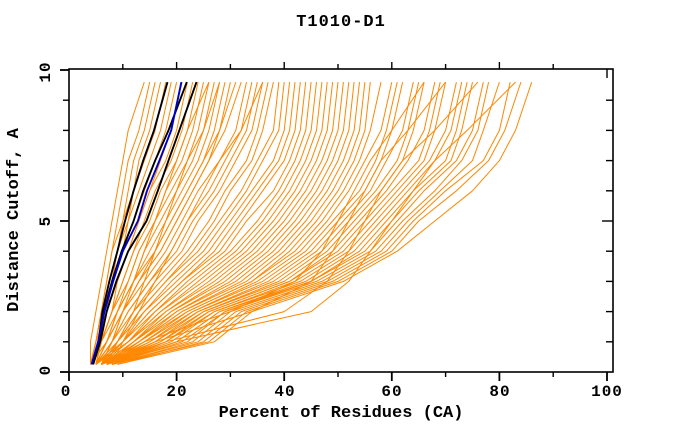  Describe the element at coordinates (176, 392) in the screenshot. I see `x-tick-label-20: 20` at that location.